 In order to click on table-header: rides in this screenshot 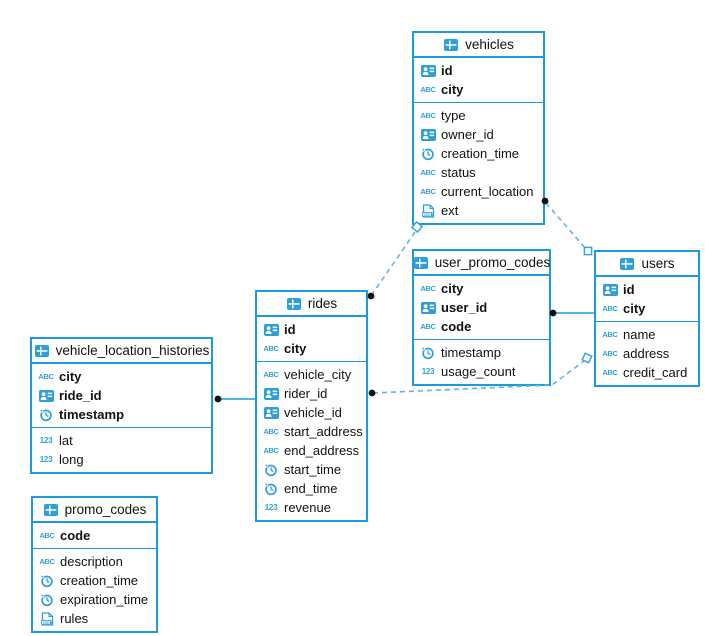, I will do `click(311, 304)`.